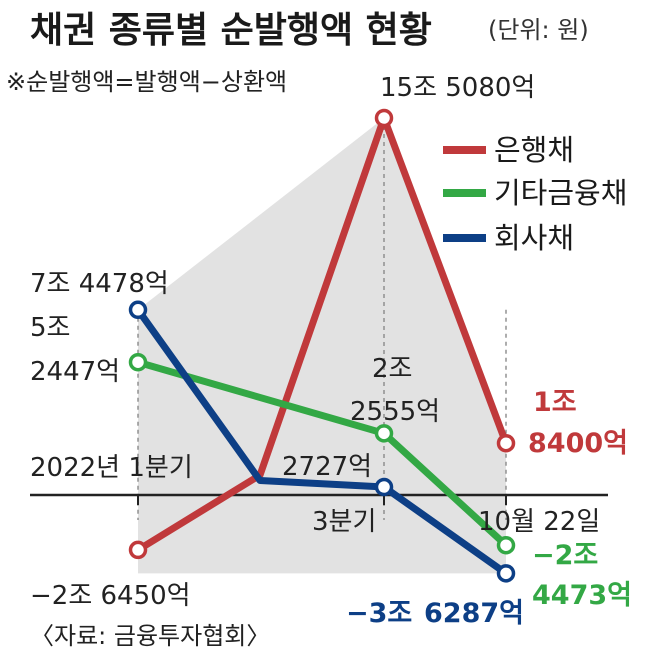  I want to click on chart-title: 채권 종류별 순발행액 현황, so click(231, 30).